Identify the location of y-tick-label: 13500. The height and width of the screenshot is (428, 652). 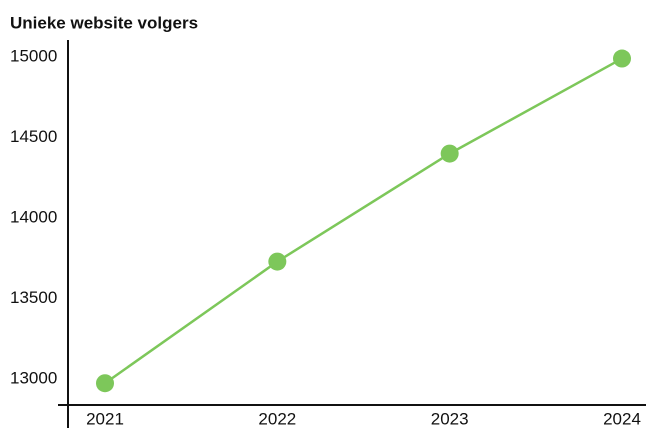
(33, 297).